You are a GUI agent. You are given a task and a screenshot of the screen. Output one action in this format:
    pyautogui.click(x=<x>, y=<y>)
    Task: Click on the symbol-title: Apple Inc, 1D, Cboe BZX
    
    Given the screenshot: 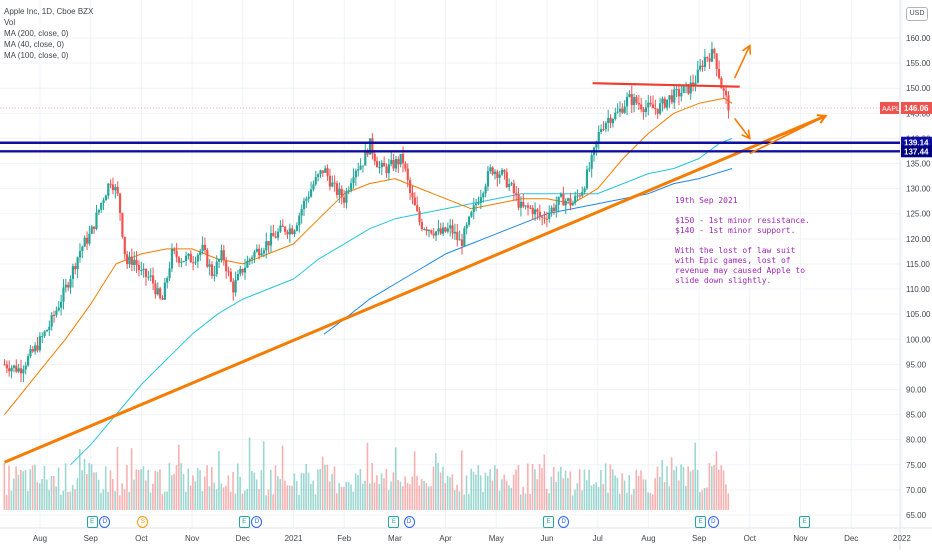 What is the action you would take?
    pyautogui.click(x=49, y=11)
    